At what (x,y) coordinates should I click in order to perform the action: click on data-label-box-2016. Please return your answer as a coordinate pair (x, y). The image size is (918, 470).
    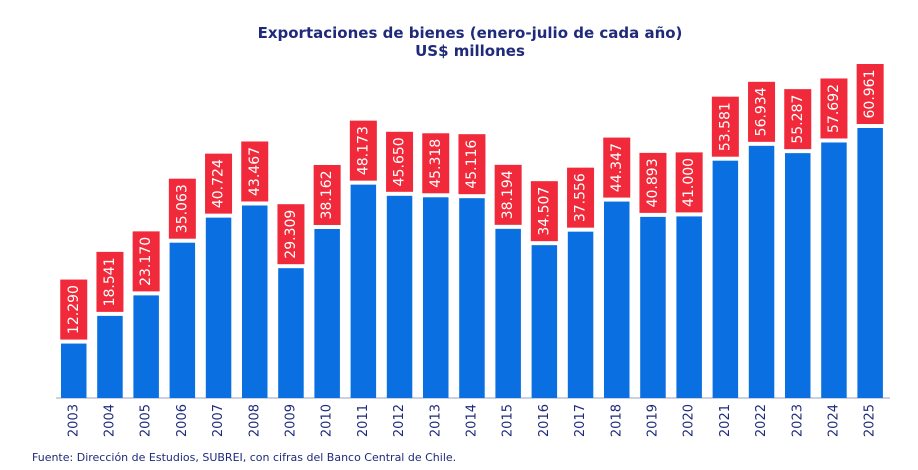
    Looking at the image, I should click on (544, 211).